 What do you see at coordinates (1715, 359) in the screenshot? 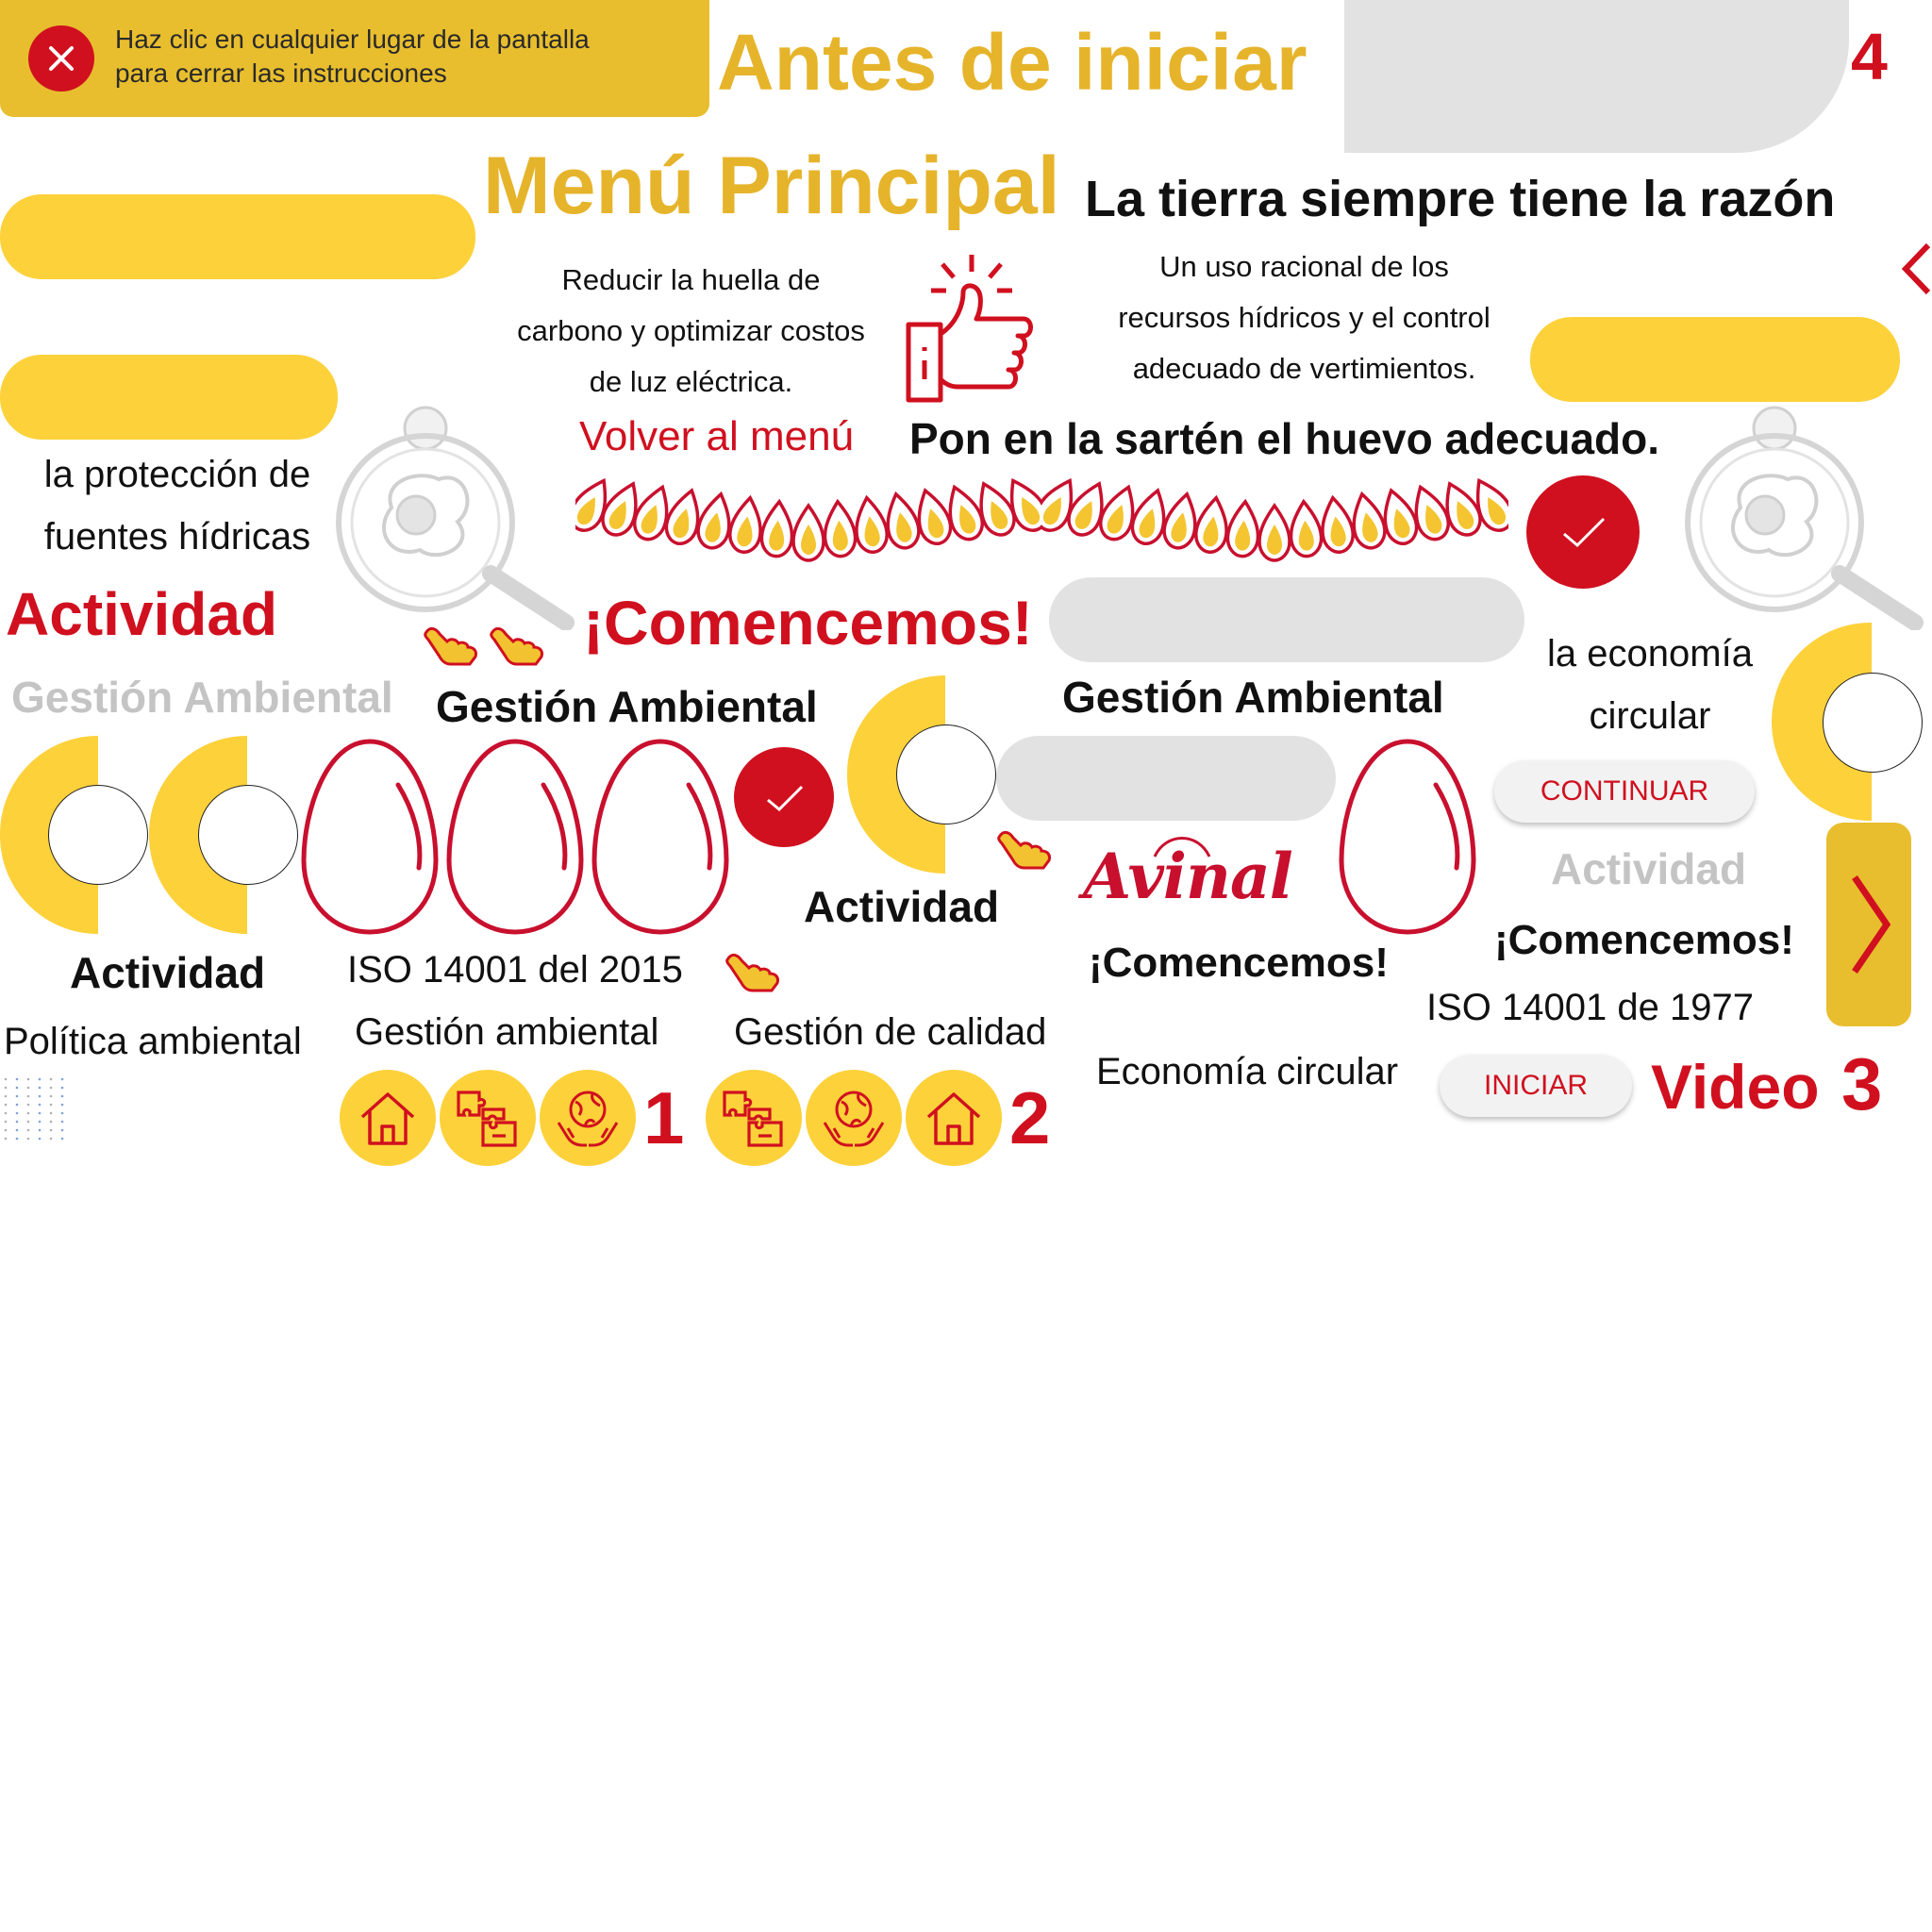
I see `yellow-pill-right` at bounding box center [1715, 359].